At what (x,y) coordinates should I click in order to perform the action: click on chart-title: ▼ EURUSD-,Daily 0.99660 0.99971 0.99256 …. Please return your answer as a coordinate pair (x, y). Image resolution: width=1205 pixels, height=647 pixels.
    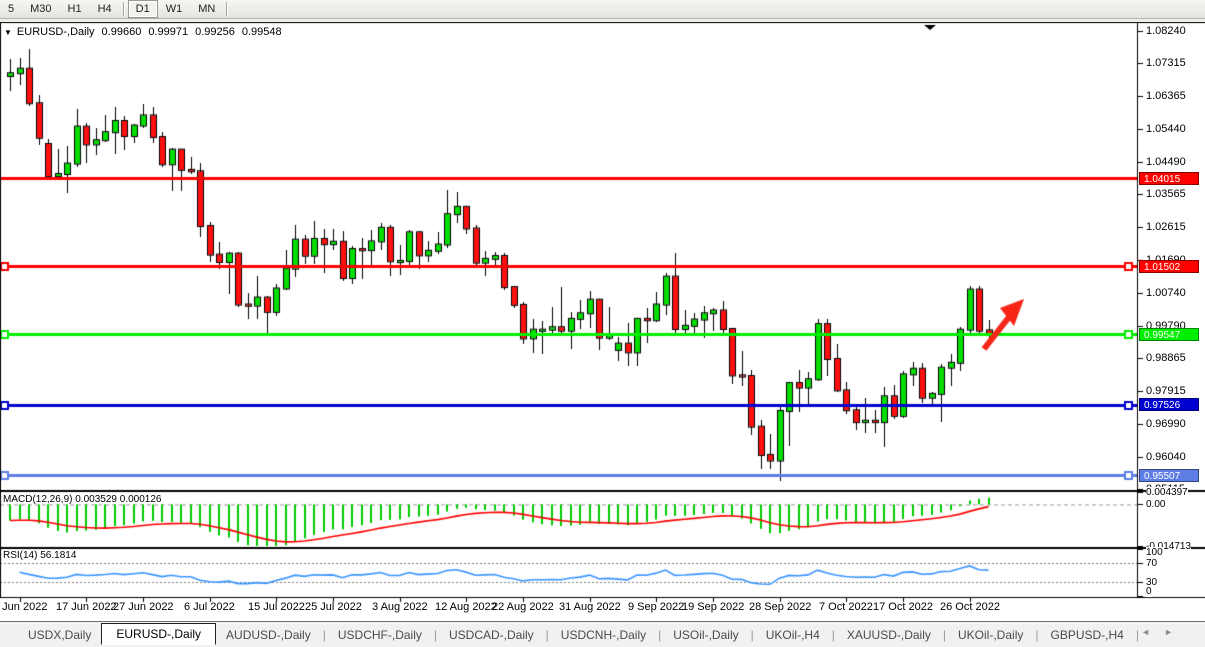
    Looking at the image, I should click on (143, 32).